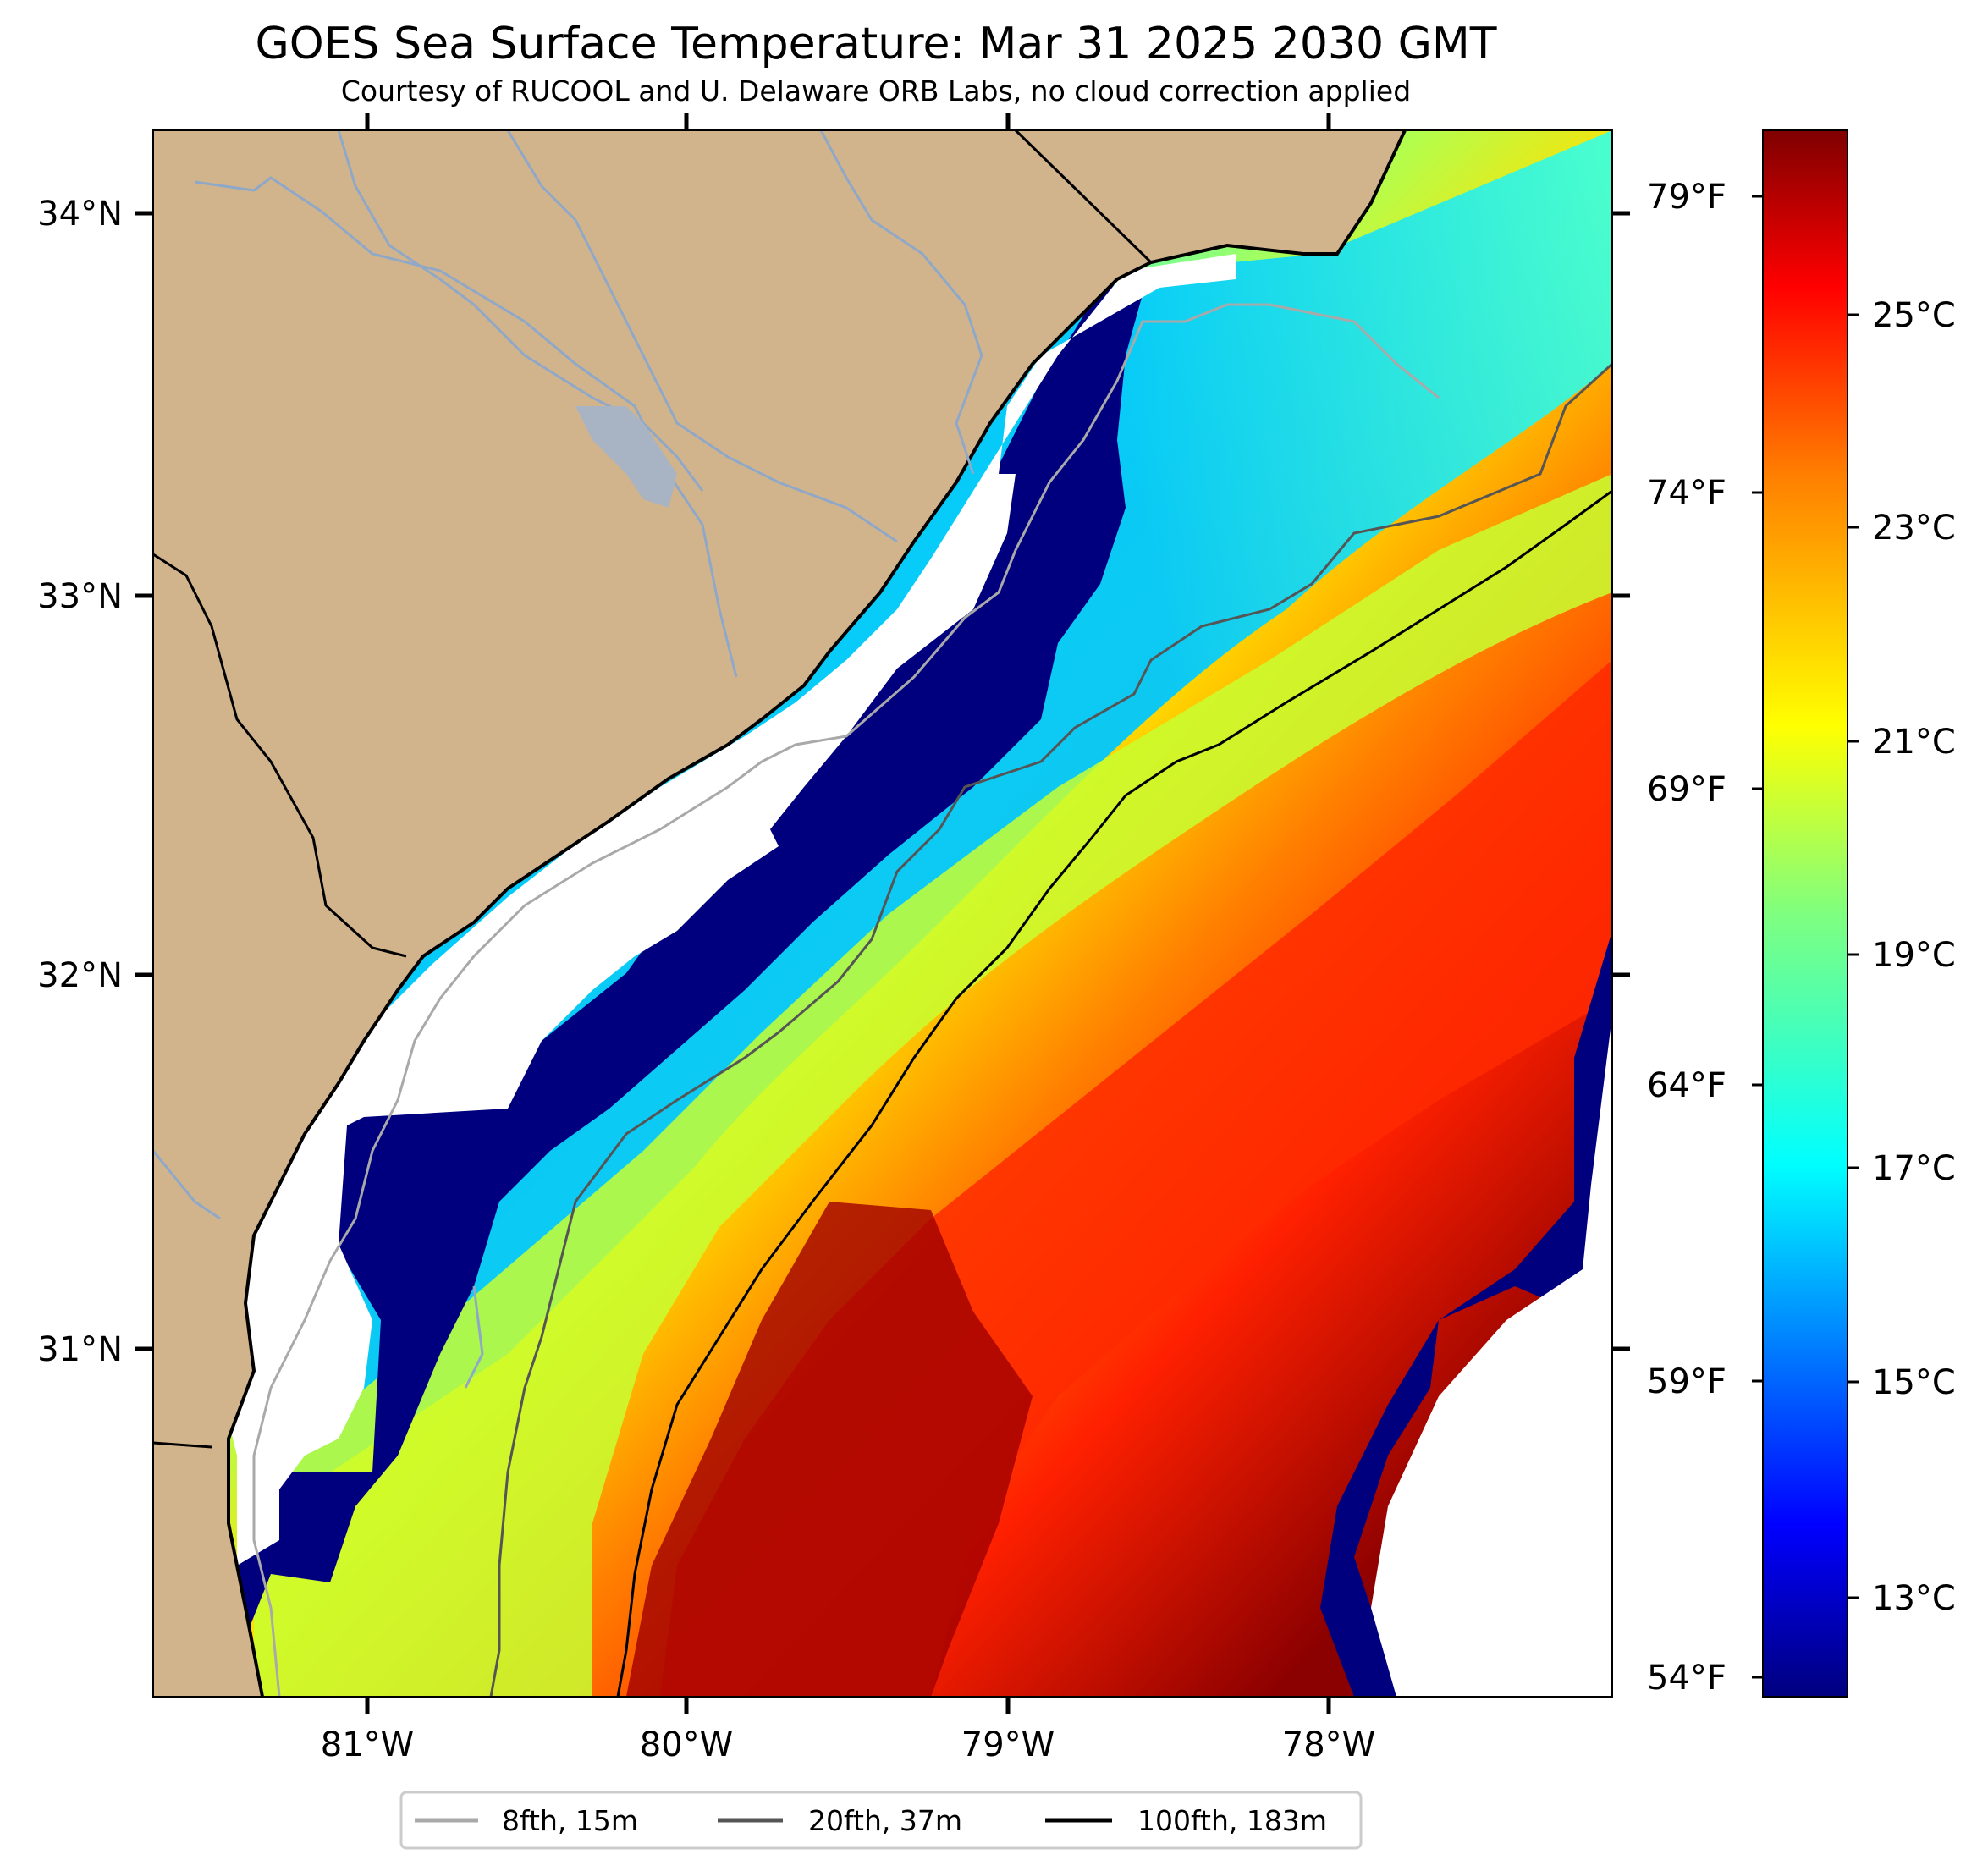 The height and width of the screenshot is (1871, 1988). I want to click on eastern-cold-filament, so click(1466, 1314).